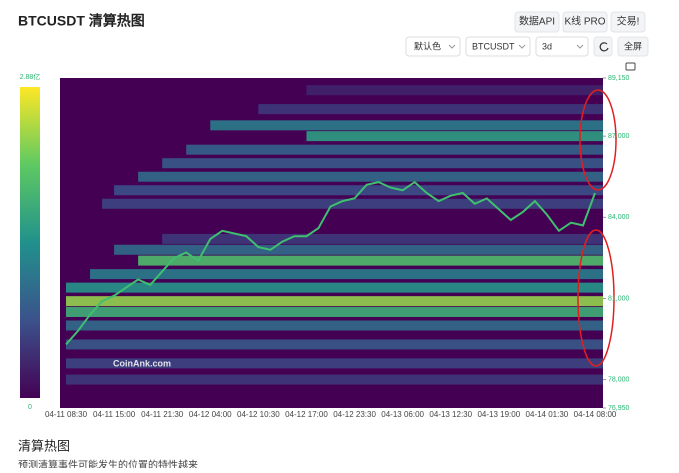 Image resolution: width=679 pixels, height=473 pixels. Describe the element at coordinates (258, 414) in the screenshot. I see `x-tick-label: 04-12 10:30` at that location.